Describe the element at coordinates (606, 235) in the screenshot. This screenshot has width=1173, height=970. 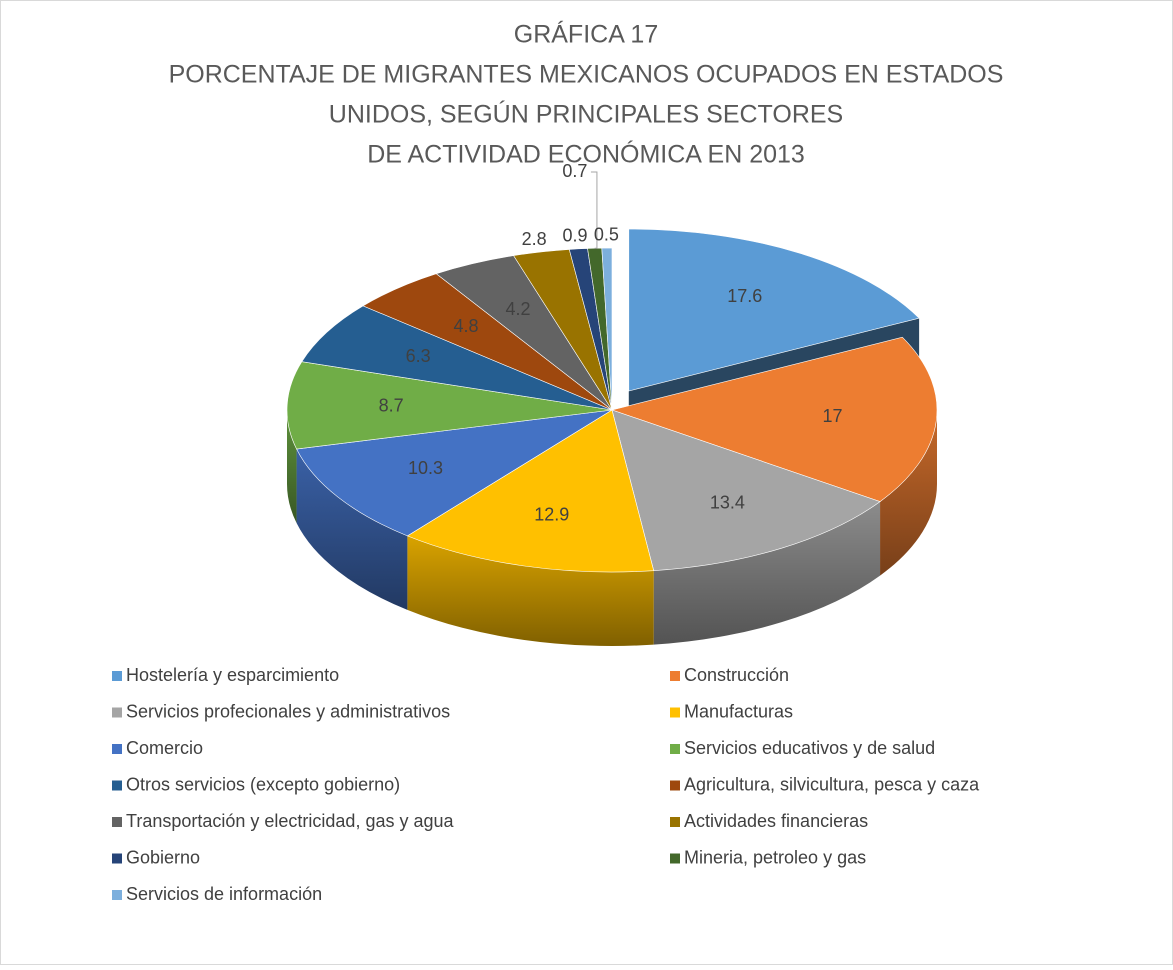
I see `value-label: 0.5` at that location.